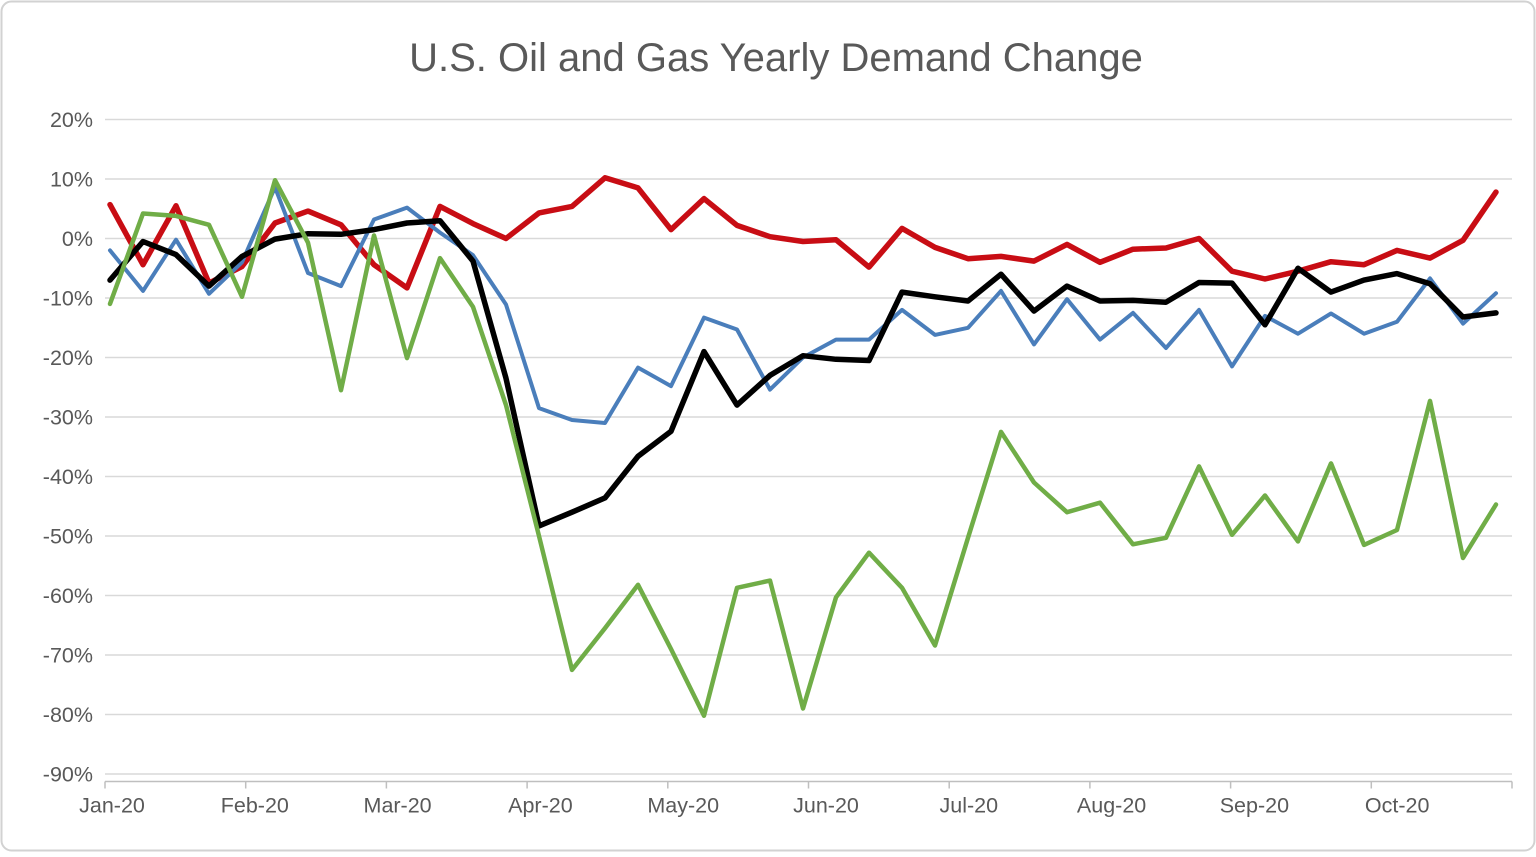 This screenshot has height=857, width=1536. Describe the element at coordinates (77, 239) in the screenshot. I see `y-tick-label: 0%` at that location.